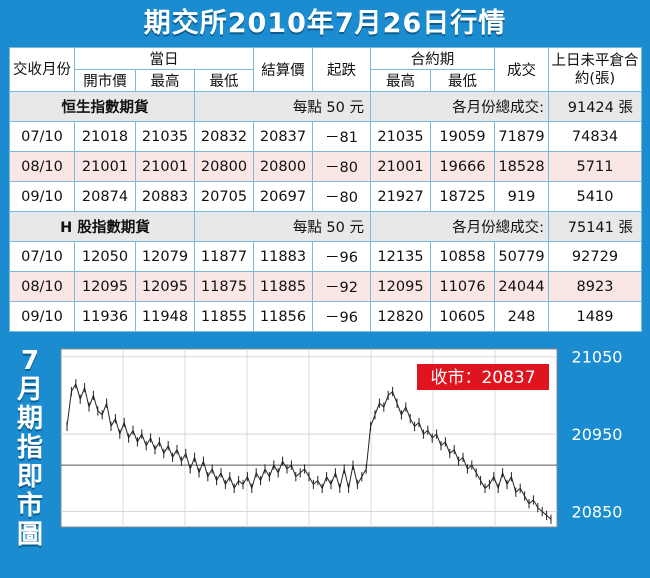  I want to click on cell-settle: 20837, so click(283, 136).